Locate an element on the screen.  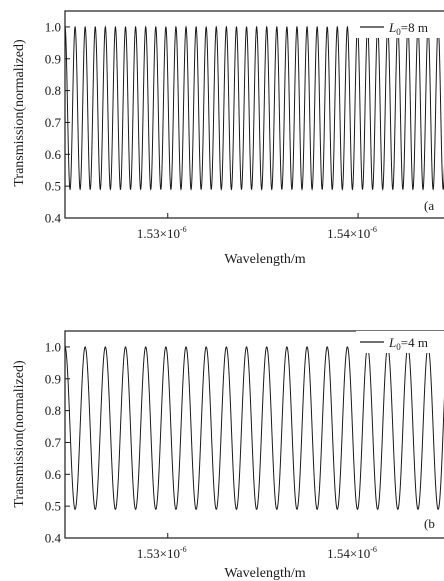
legend-bg-a is located at coordinates (400, 27).